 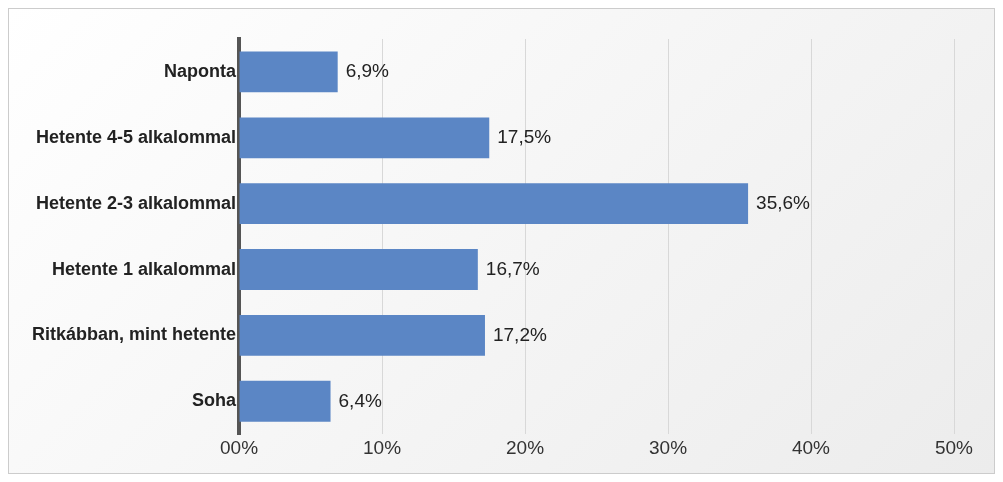 What do you see at coordinates (382, 447) in the screenshot?
I see `x-tick-label: 10%` at bounding box center [382, 447].